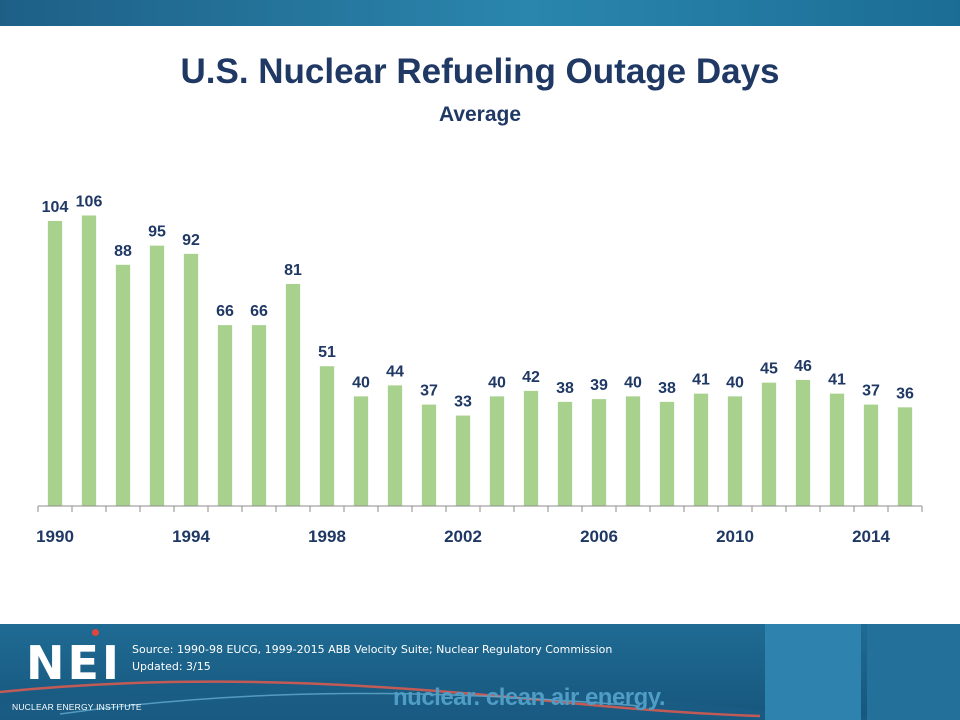 The image size is (960, 720). What do you see at coordinates (701, 380) in the screenshot?
I see `value-label-2009: 41` at bounding box center [701, 380].